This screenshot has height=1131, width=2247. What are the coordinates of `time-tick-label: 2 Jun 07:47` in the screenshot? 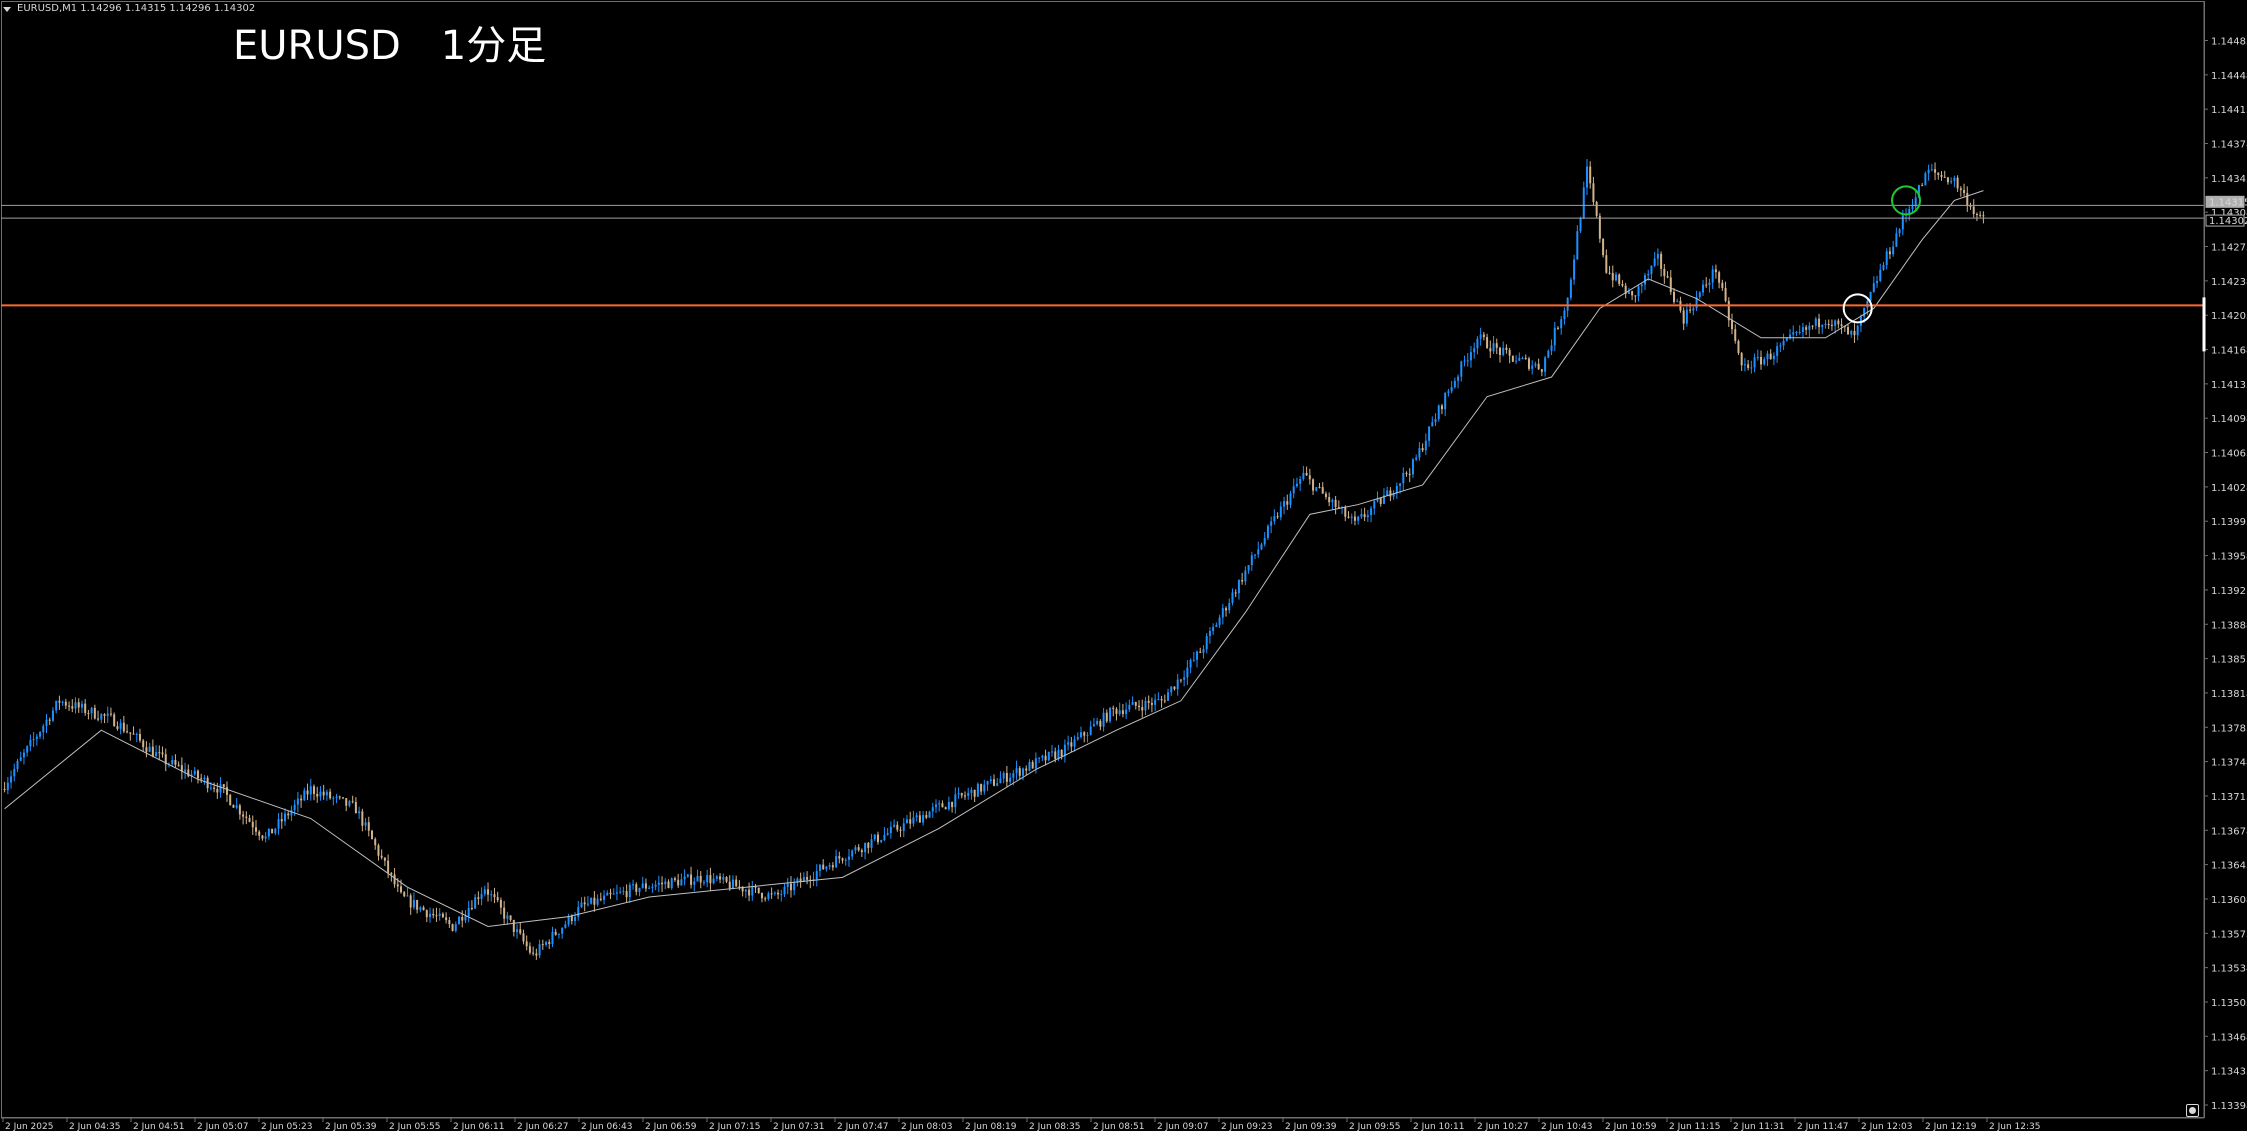 It's located at (862, 1126).